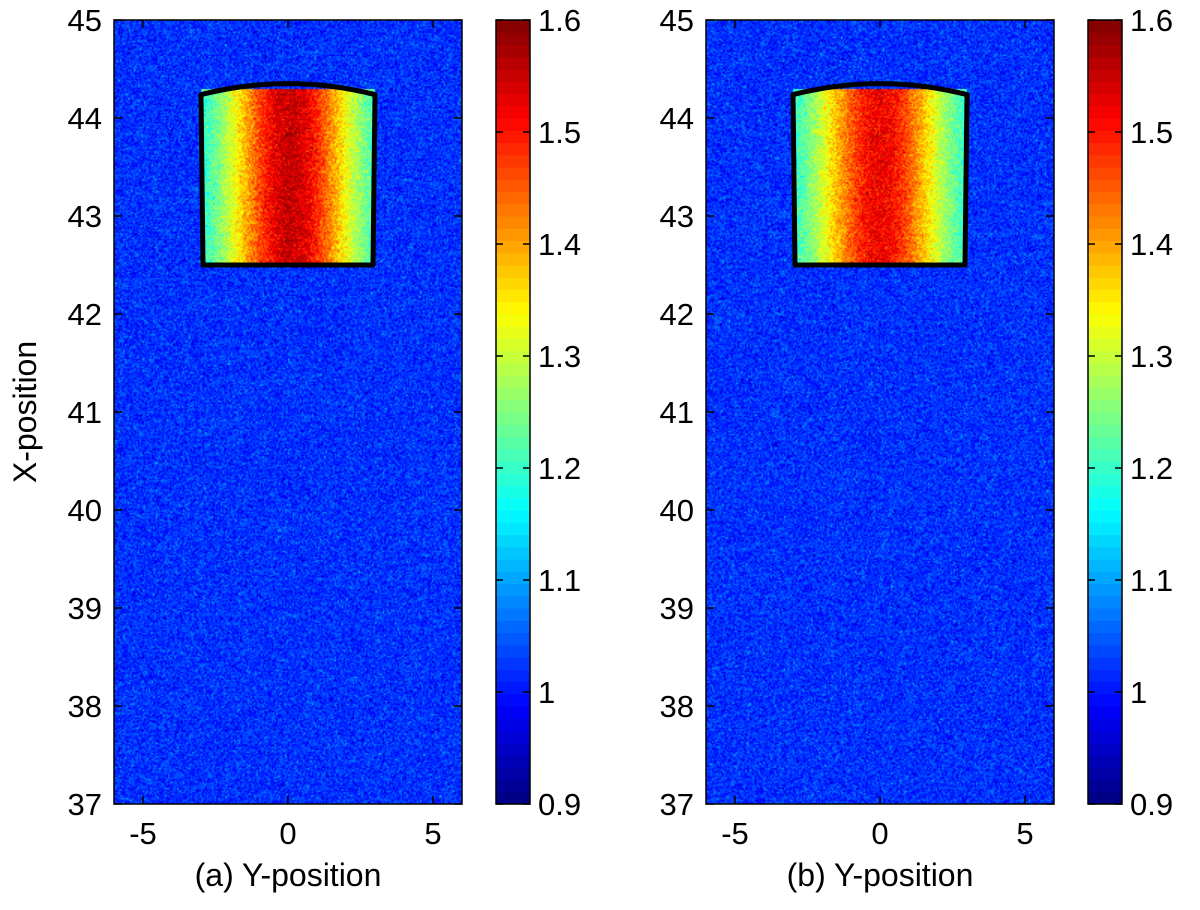  Describe the element at coordinates (880, 174) in the screenshot. I see `region-boundary-b` at that location.